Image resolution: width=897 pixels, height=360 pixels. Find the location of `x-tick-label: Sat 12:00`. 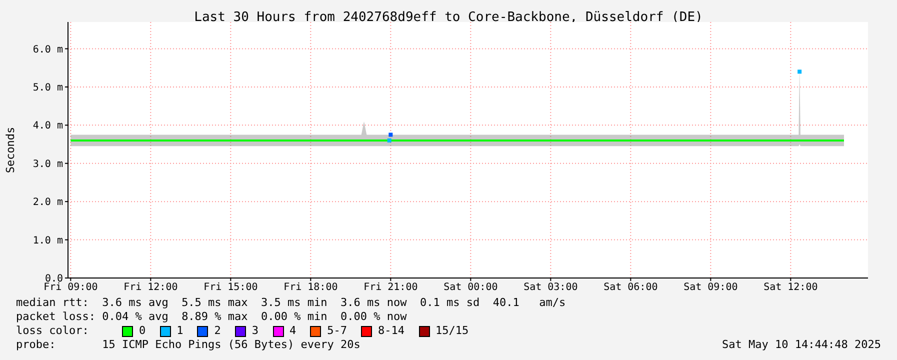

x-tick-label: Sat 12:00 is located at coordinates (791, 288).